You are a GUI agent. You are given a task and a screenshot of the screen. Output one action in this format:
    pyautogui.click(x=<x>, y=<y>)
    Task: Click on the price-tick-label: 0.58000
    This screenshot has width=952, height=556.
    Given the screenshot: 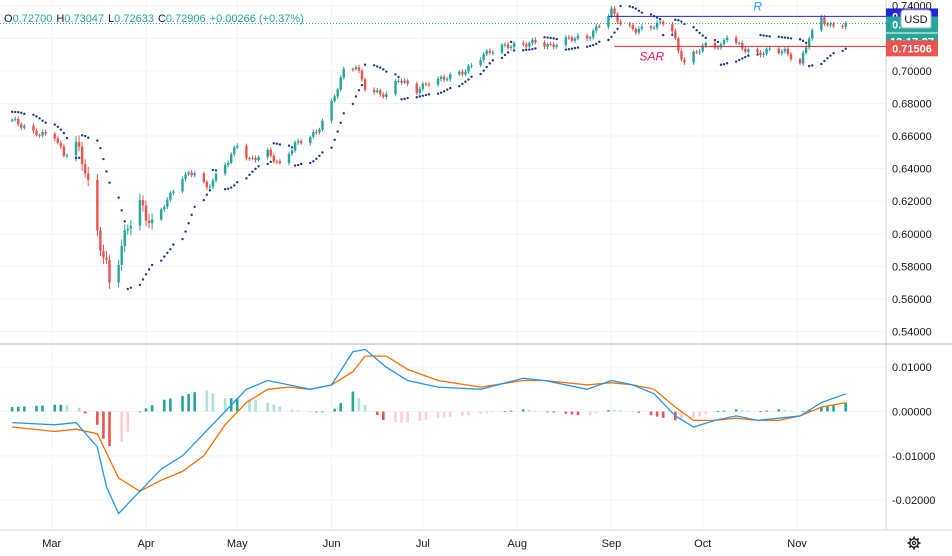 What is the action you would take?
    pyautogui.click(x=912, y=267)
    